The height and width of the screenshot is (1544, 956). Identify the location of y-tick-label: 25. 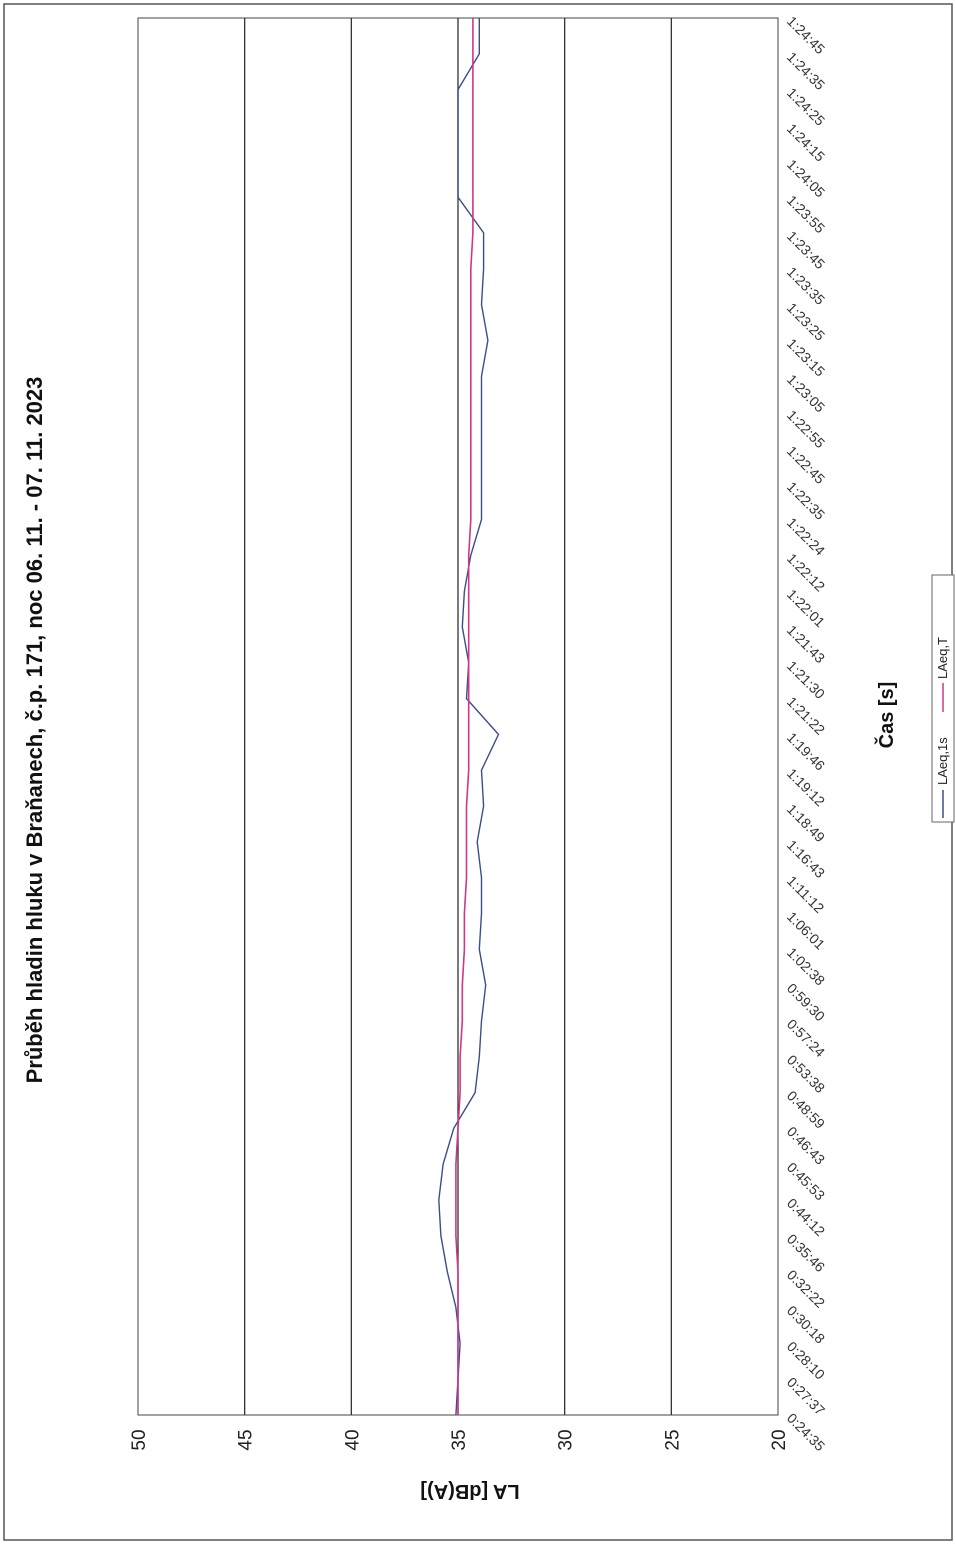
(672, 1439).